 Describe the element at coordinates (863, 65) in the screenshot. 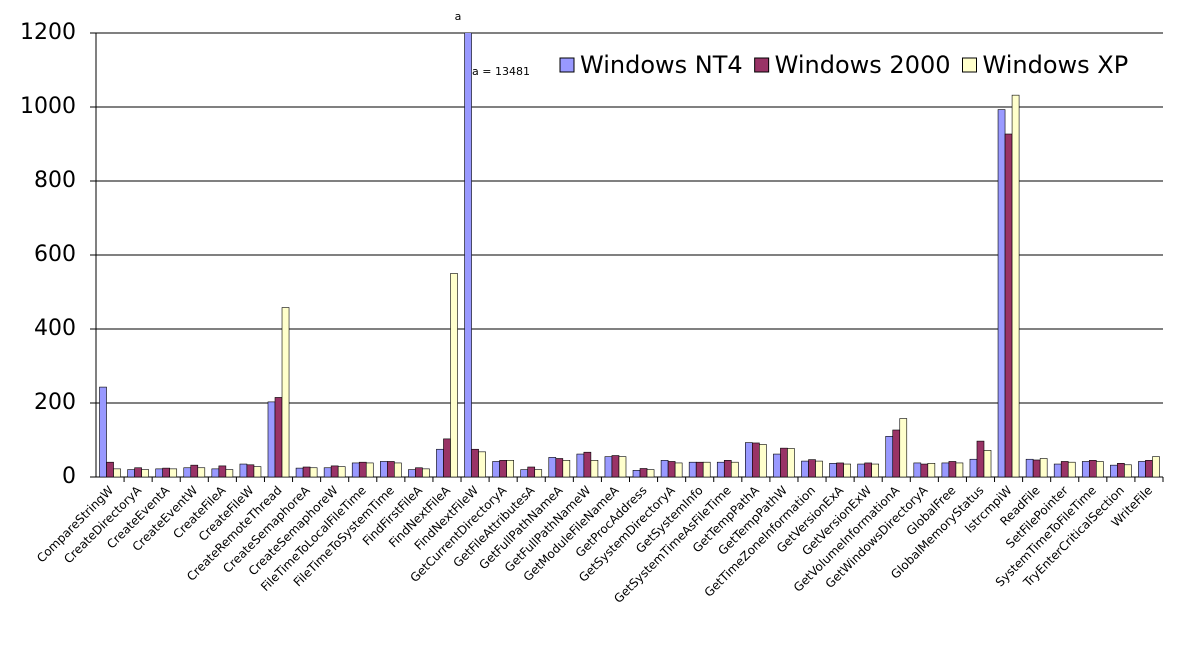

I see `legend-label: Windows 2000` at that location.